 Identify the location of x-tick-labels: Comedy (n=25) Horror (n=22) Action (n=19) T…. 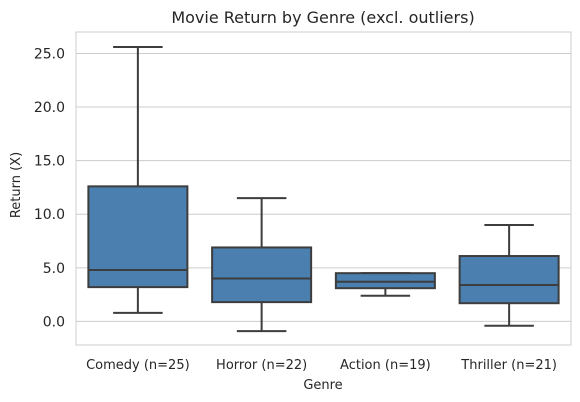
(321, 365).